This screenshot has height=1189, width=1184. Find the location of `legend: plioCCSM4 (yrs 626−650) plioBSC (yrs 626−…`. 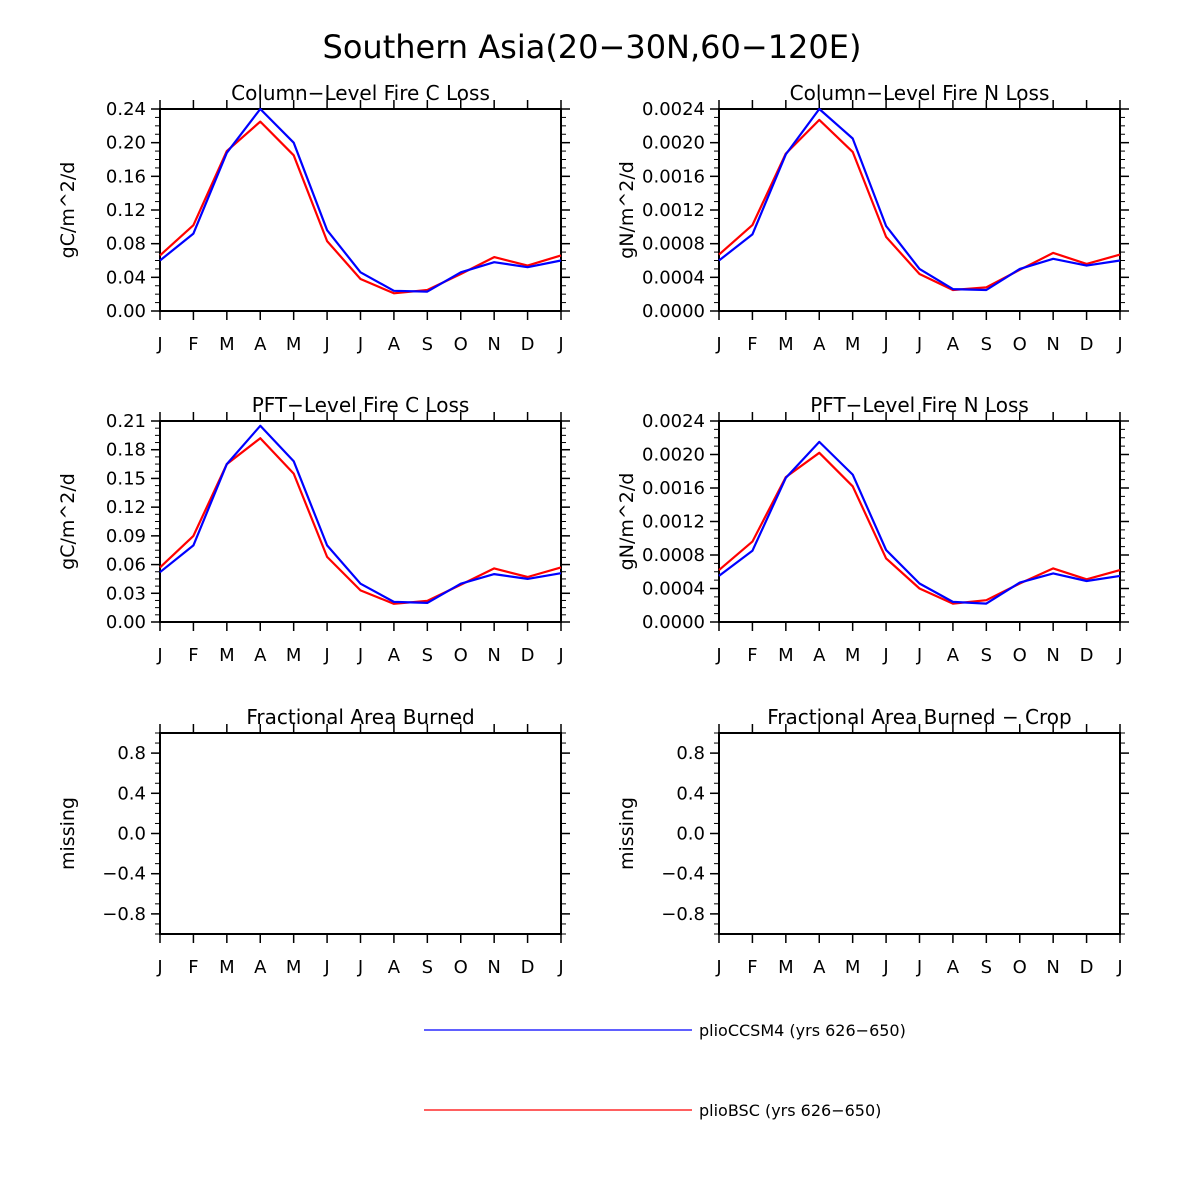

legend: plioCCSM4 (yrs 626−650) plioBSC (yrs 626−… is located at coordinates (665, 1070).